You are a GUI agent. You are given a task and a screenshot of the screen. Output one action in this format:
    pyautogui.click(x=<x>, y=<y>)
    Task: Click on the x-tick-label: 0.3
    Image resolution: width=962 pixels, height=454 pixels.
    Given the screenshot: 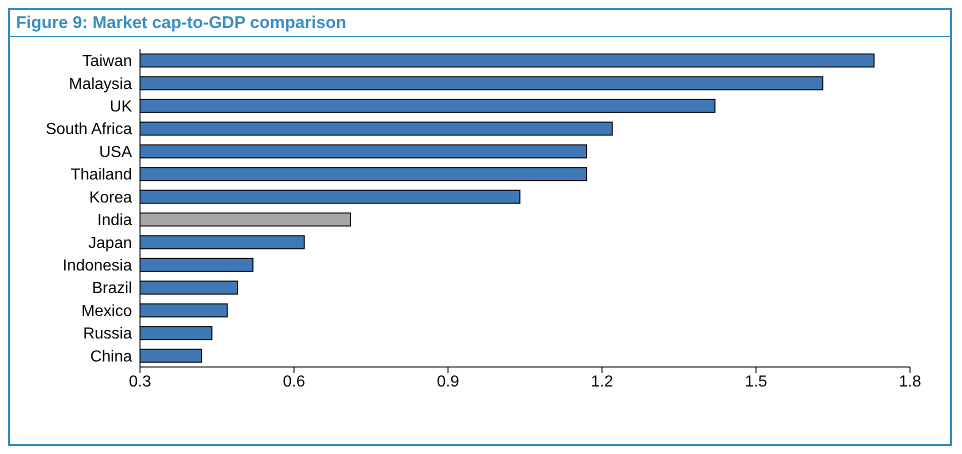 What is the action you would take?
    pyautogui.click(x=140, y=381)
    